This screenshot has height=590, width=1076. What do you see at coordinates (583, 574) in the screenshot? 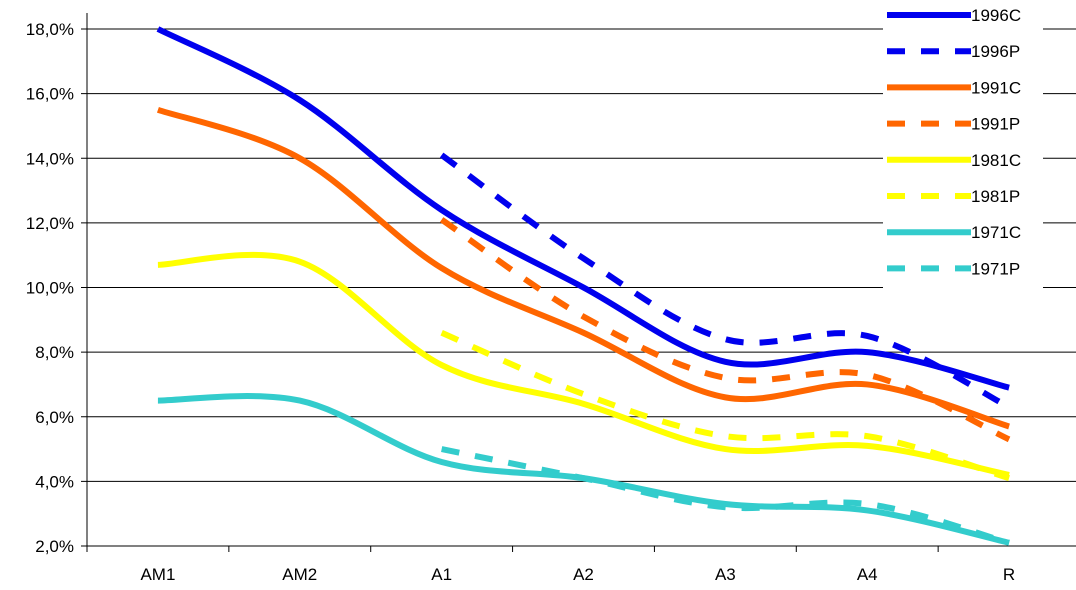
I see `x-tick-label: A2` at bounding box center [583, 574].